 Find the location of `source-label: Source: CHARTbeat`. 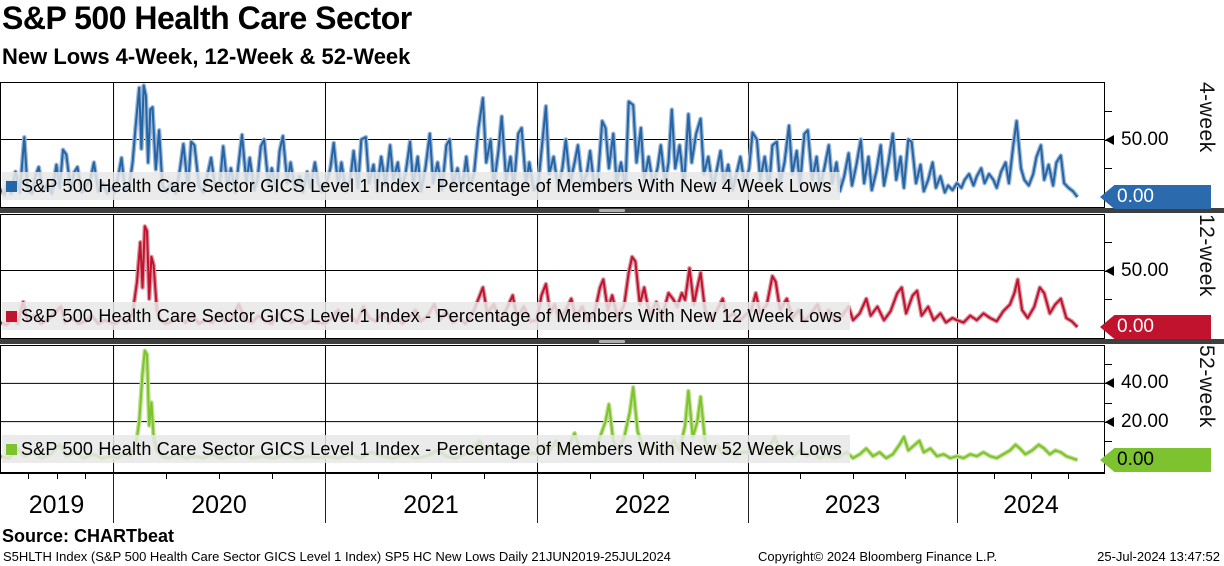

source-label: Source: CHARTbeat is located at coordinates (88, 536).